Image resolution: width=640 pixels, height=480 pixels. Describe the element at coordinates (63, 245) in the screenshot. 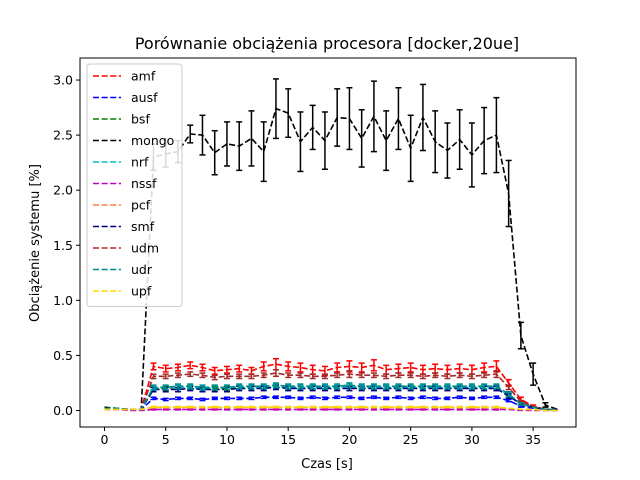

I see `y-tick-label: 1.5` at that location.